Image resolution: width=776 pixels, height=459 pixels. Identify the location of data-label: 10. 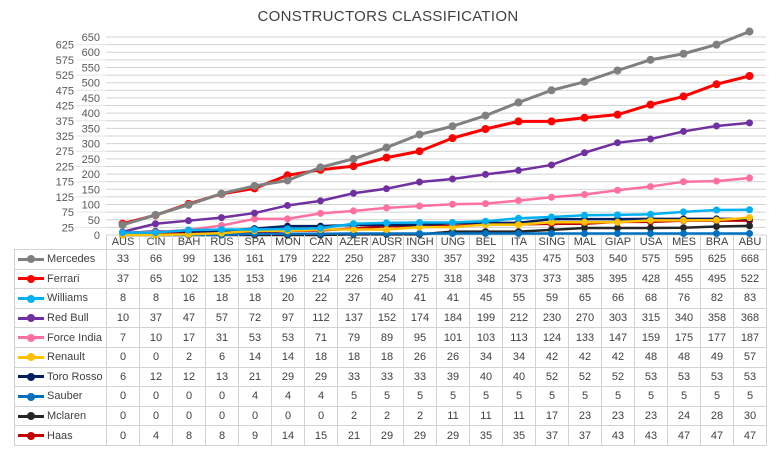
(123, 318).